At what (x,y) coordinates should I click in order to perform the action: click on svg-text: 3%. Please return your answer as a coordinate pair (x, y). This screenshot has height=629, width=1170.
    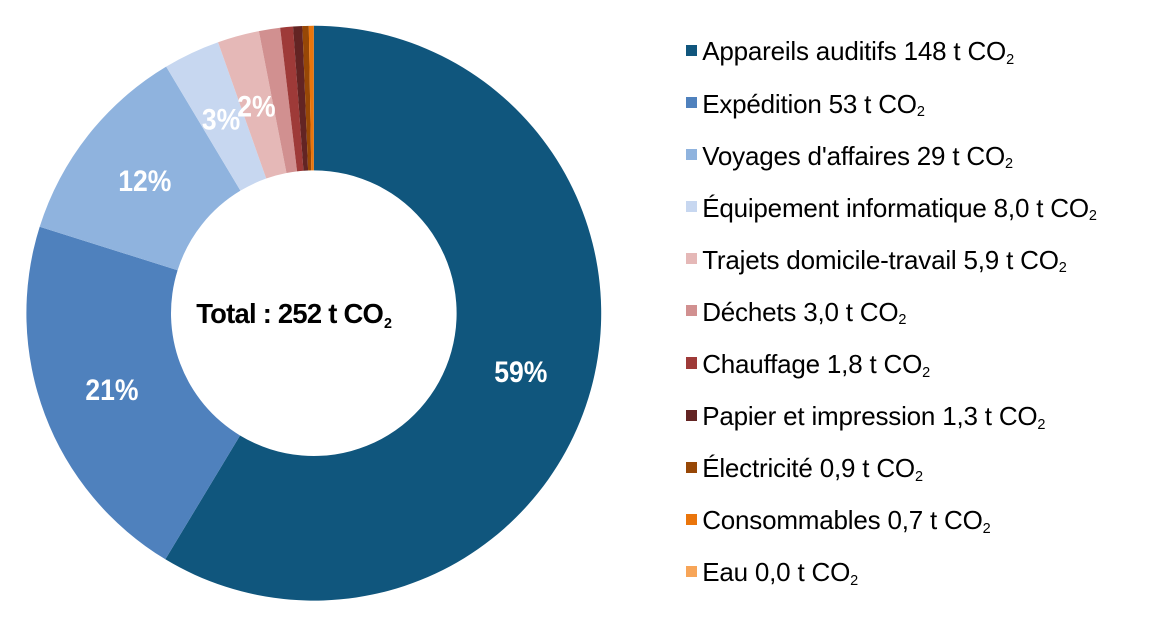
    Looking at the image, I should click on (221, 120).